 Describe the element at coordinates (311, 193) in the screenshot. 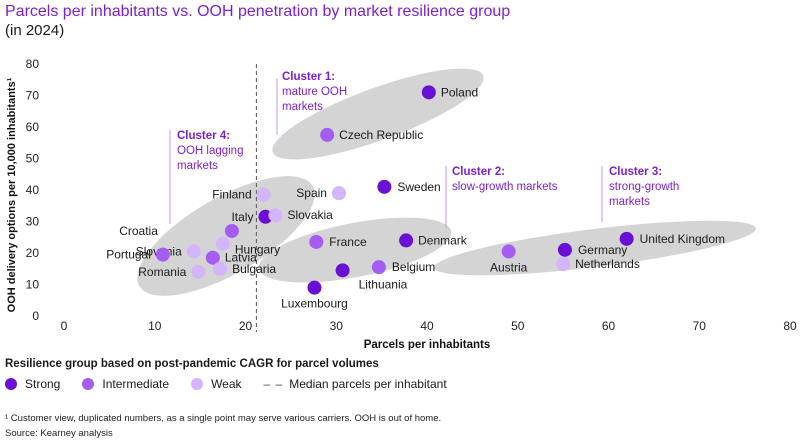

I see `data-label-spain: Spain` at that location.